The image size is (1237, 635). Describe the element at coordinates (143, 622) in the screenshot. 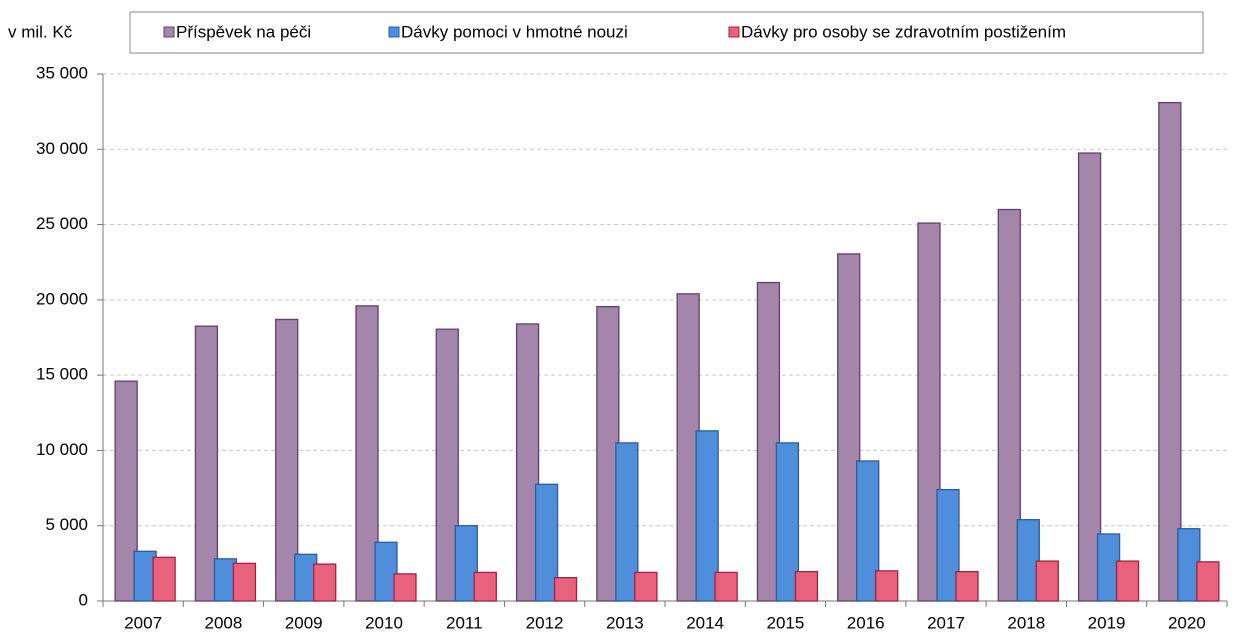

I see `x-tick-label: 2007` at that location.